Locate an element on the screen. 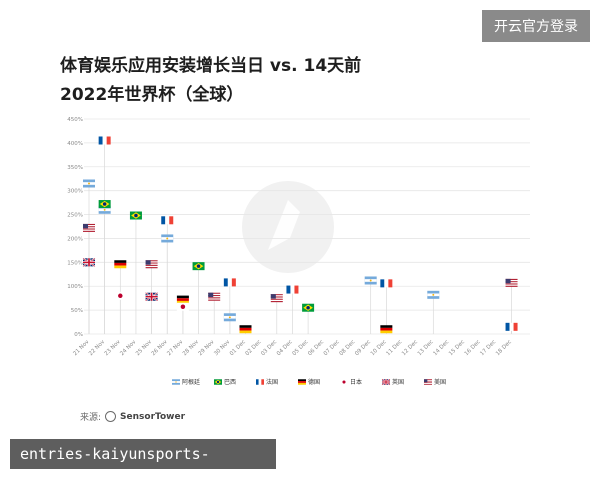 The width and height of the screenshot is (600, 499). x-tick-label: 06 Dec is located at coordinates (316, 348).